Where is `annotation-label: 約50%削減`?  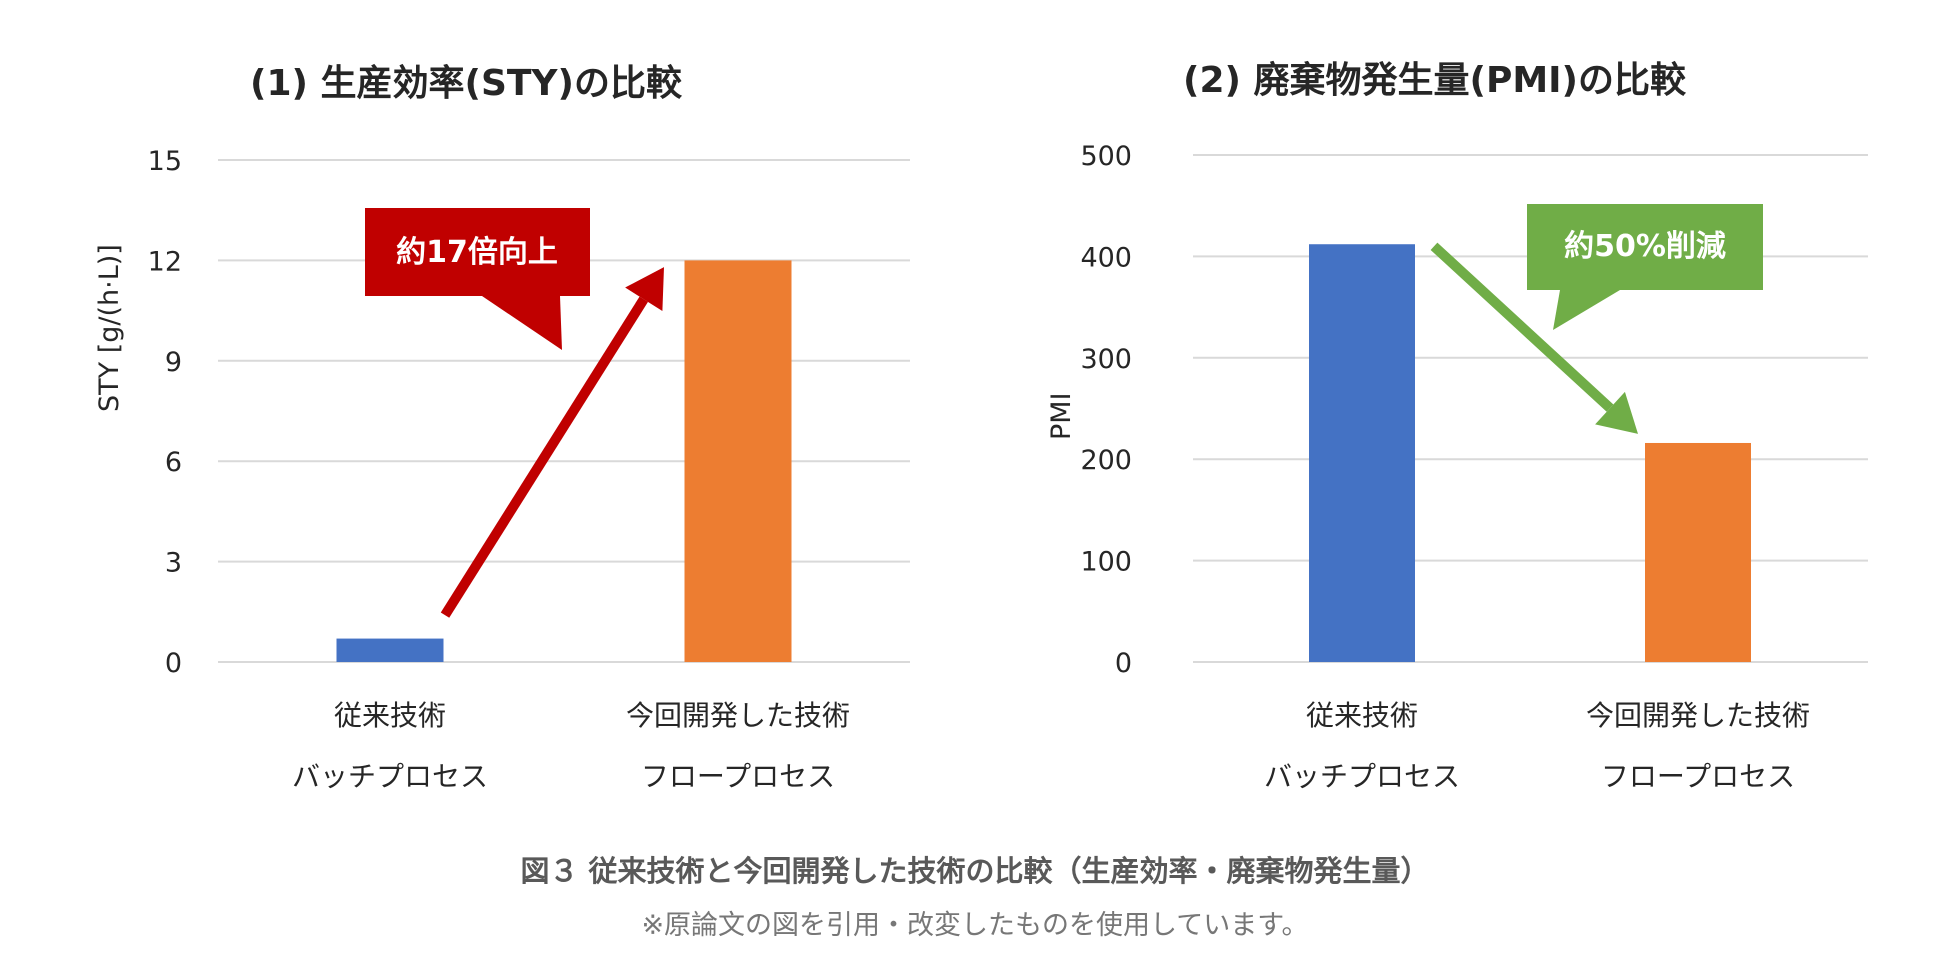 annotation-label: 約50%削減 is located at coordinates (1645, 246).